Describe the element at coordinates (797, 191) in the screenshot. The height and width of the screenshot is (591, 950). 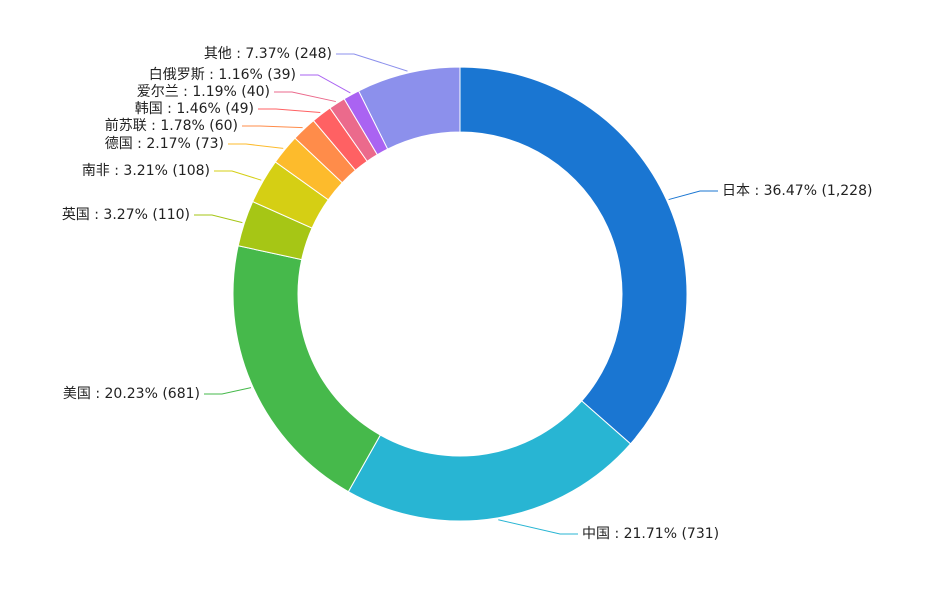
I see `slice-label: 日本 : 36.47% (1,228)` at that location.